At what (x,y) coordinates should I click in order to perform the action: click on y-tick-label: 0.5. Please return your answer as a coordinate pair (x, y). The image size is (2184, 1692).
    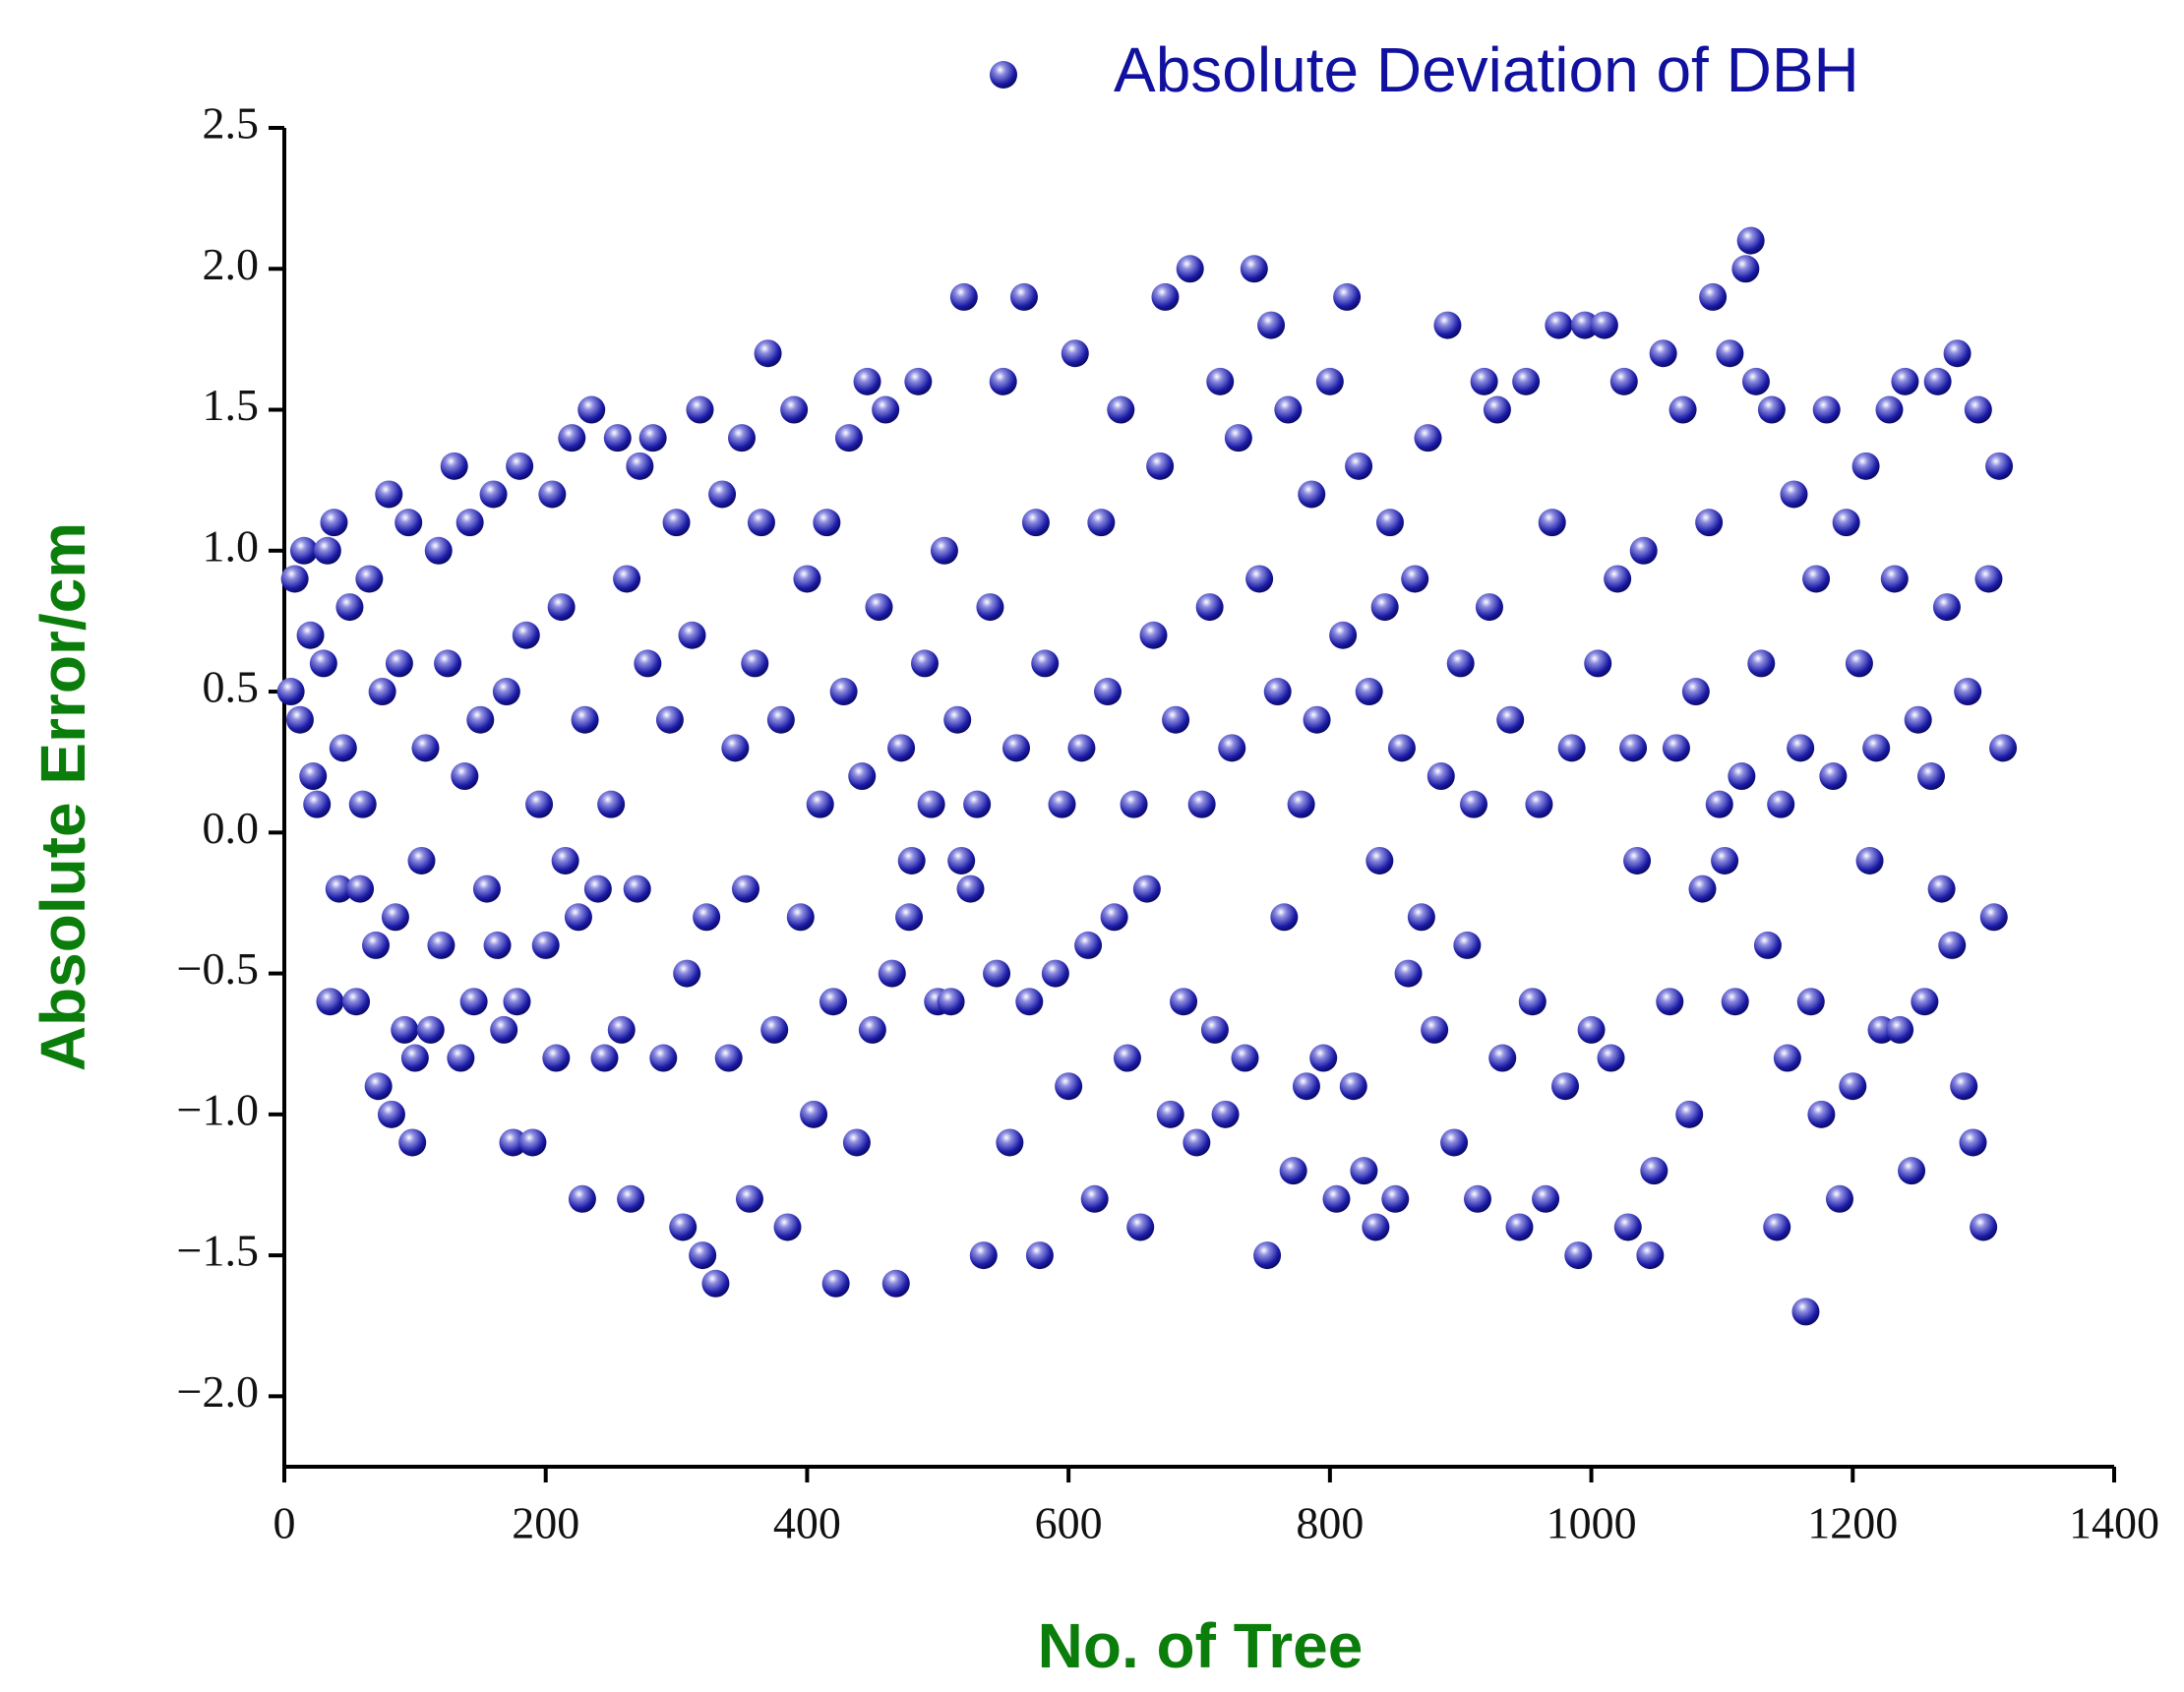
    Looking at the image, I should click on (231, 687).